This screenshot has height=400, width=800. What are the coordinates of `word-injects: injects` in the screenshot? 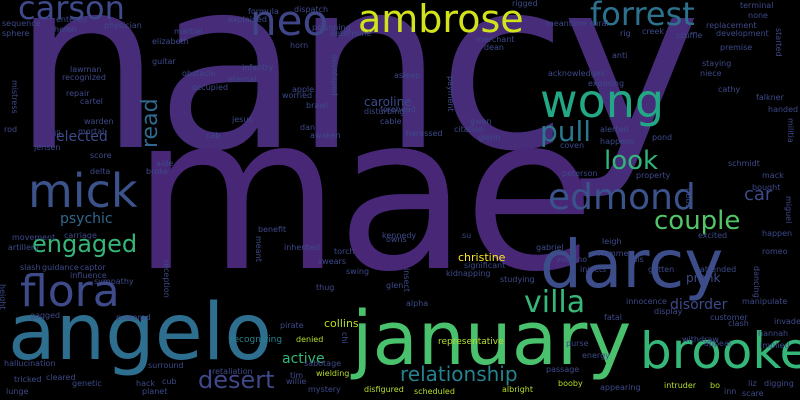 It's located at (593, 269).